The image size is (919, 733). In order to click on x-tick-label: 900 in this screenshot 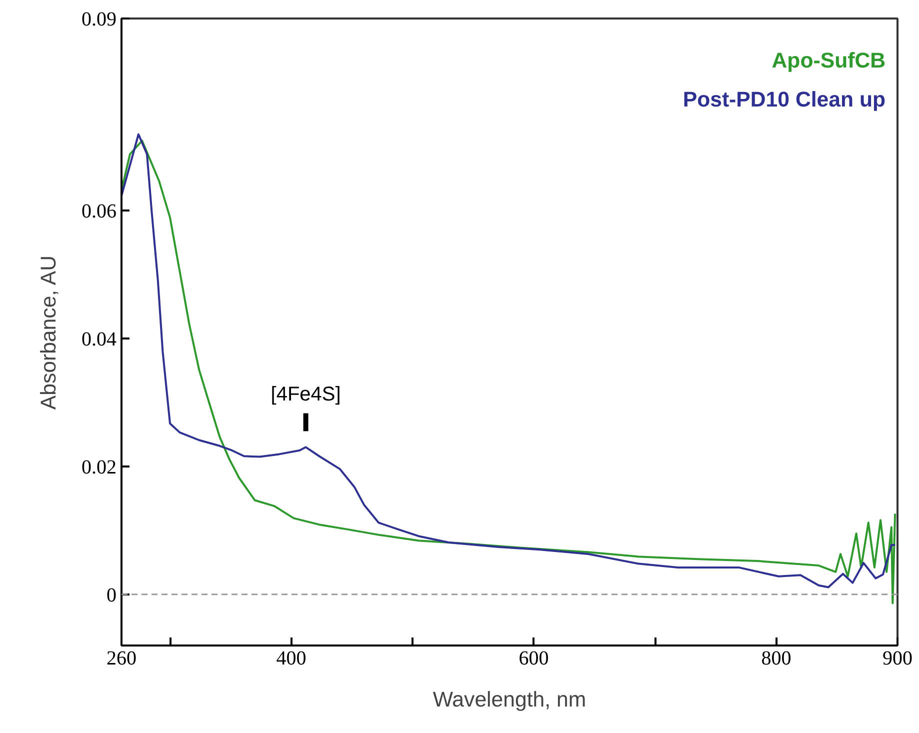, I will do `click(897, 659)`.